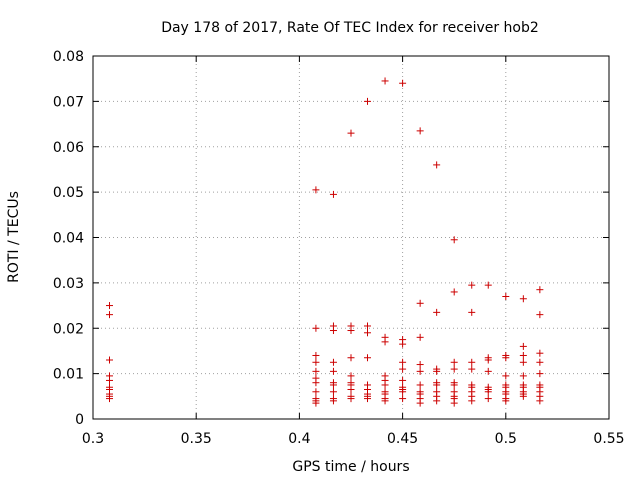 This screenshot has height=480, width=640. I want to click on y-tick-label: 0.08, so click(68, 57).